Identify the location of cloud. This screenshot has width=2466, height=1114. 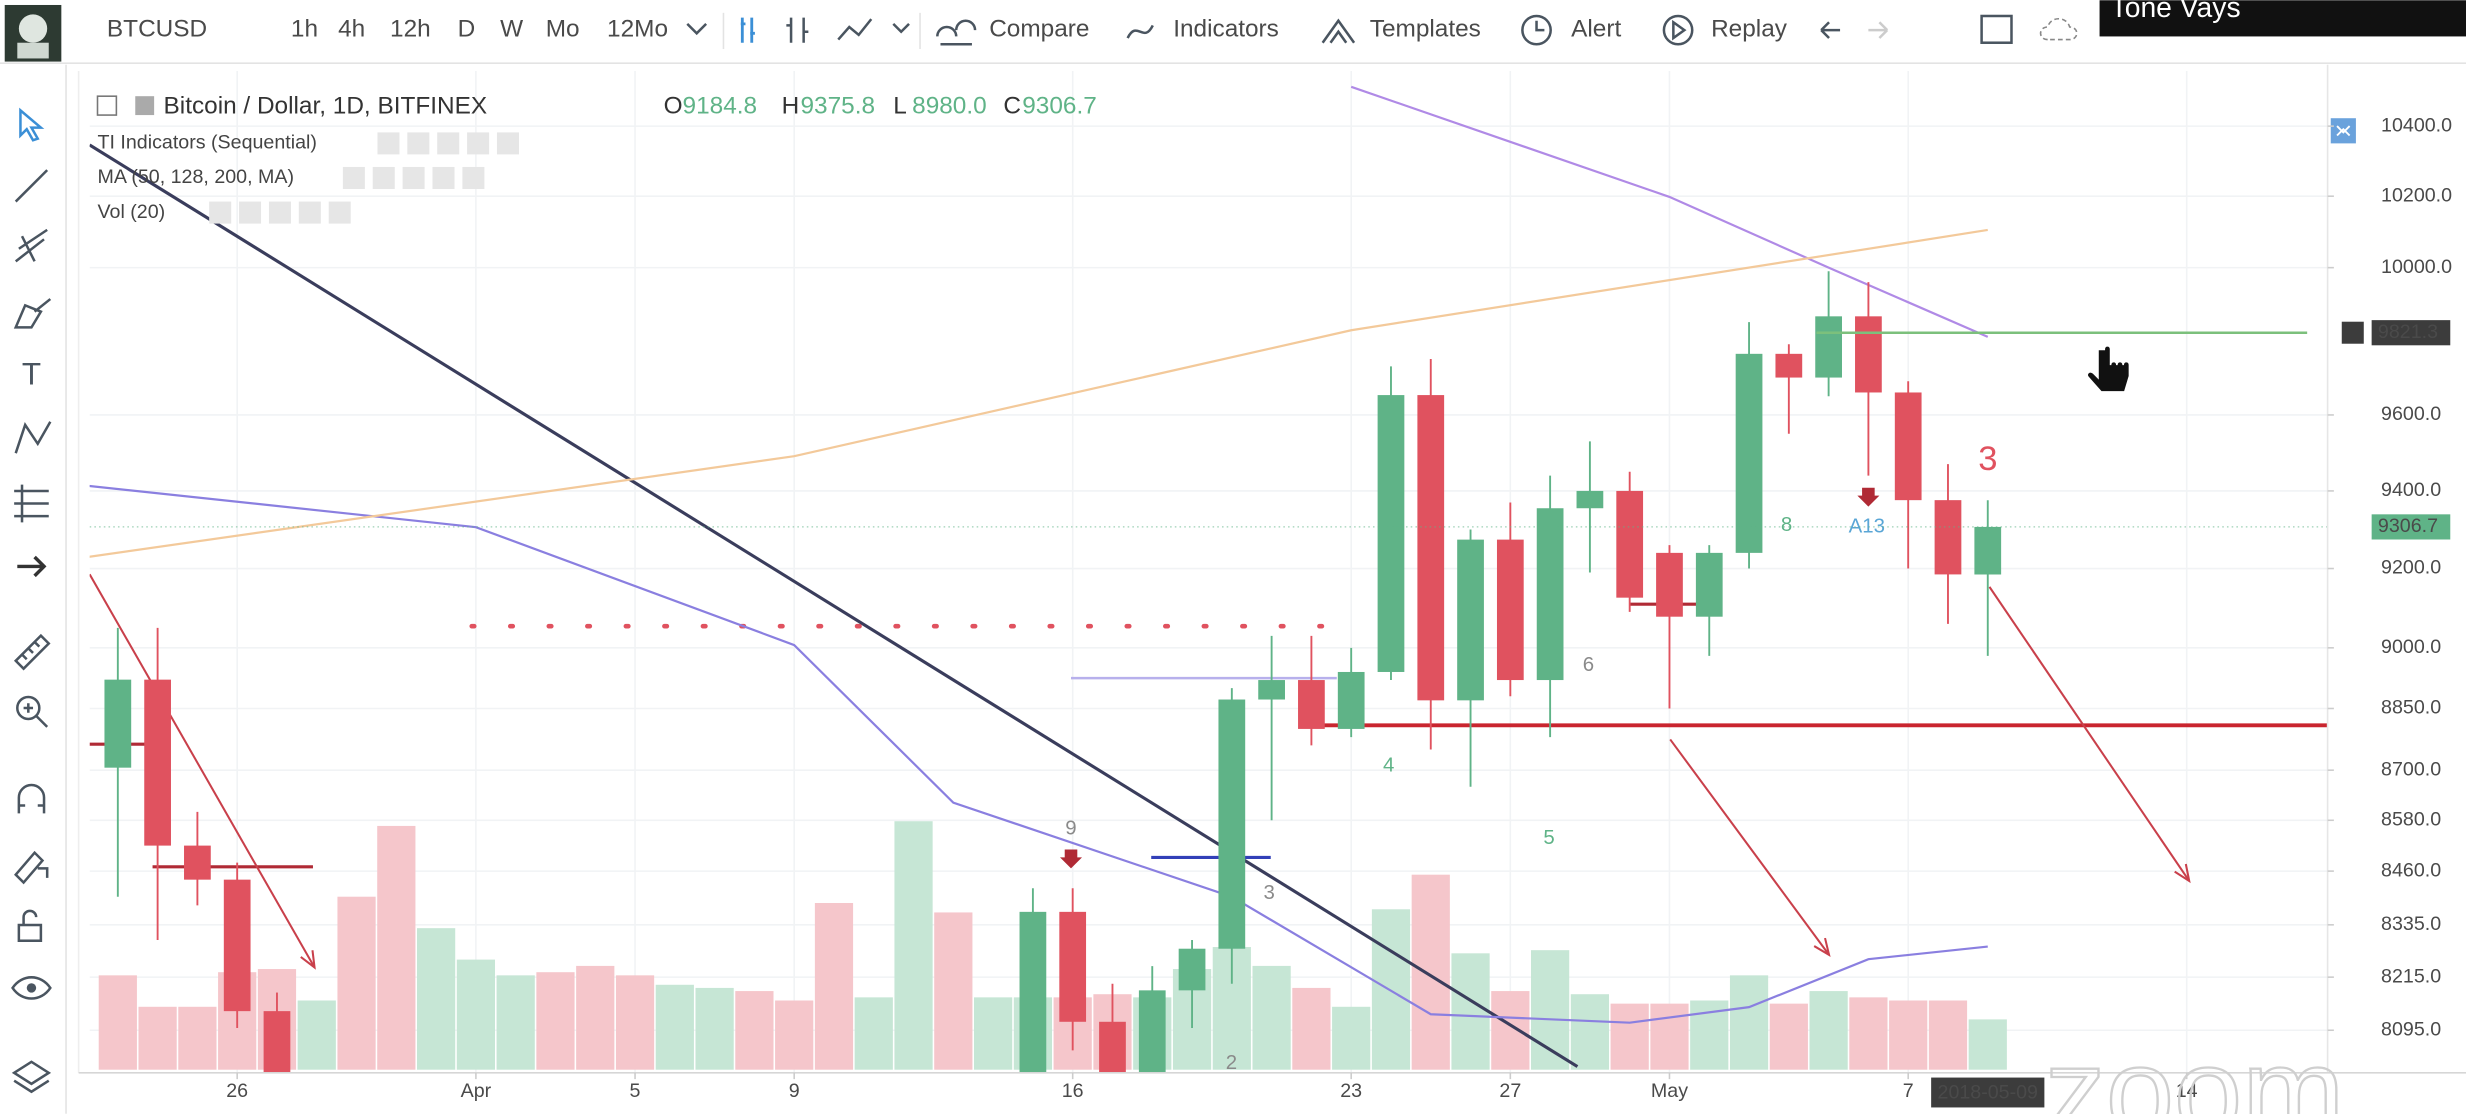
(2058, 29).